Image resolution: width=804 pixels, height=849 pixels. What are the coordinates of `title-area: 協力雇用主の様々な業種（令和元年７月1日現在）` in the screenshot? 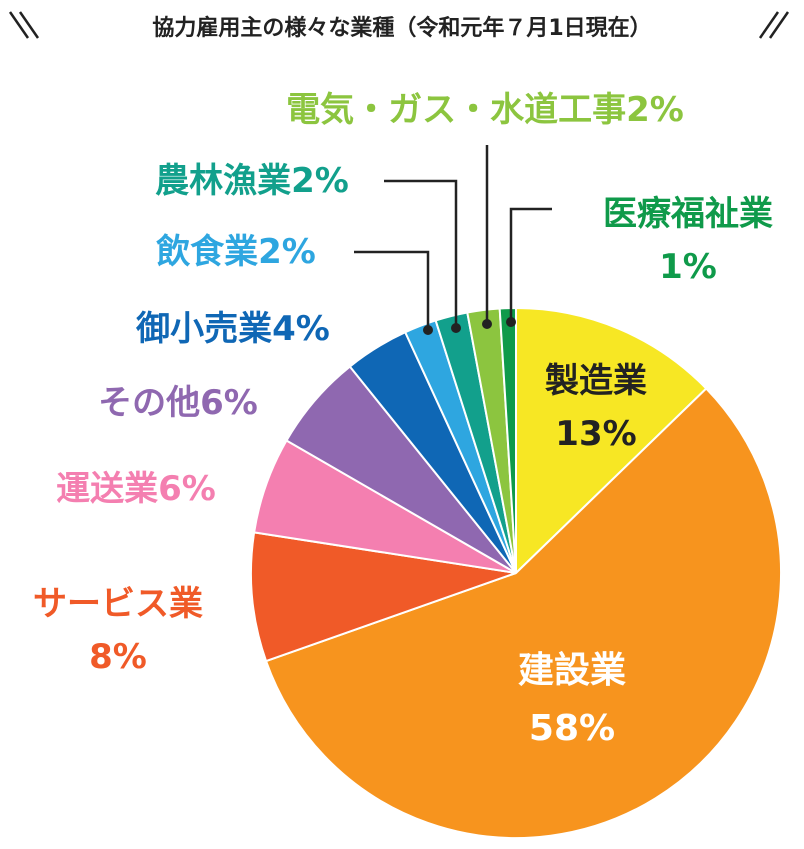 It's located at (402, 23).